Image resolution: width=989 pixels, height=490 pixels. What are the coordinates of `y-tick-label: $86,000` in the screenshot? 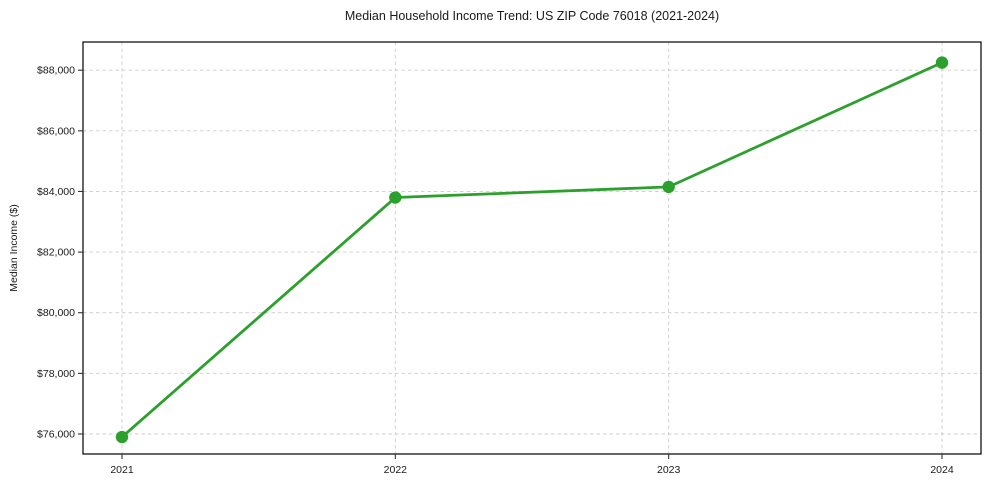 It's located at (56, 131).